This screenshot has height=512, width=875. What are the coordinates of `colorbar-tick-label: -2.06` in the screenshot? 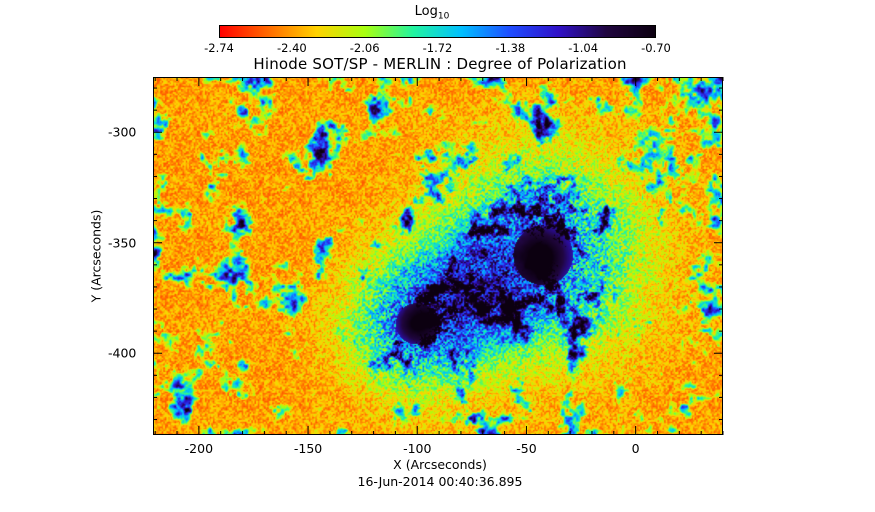 It's located at (364, 48).